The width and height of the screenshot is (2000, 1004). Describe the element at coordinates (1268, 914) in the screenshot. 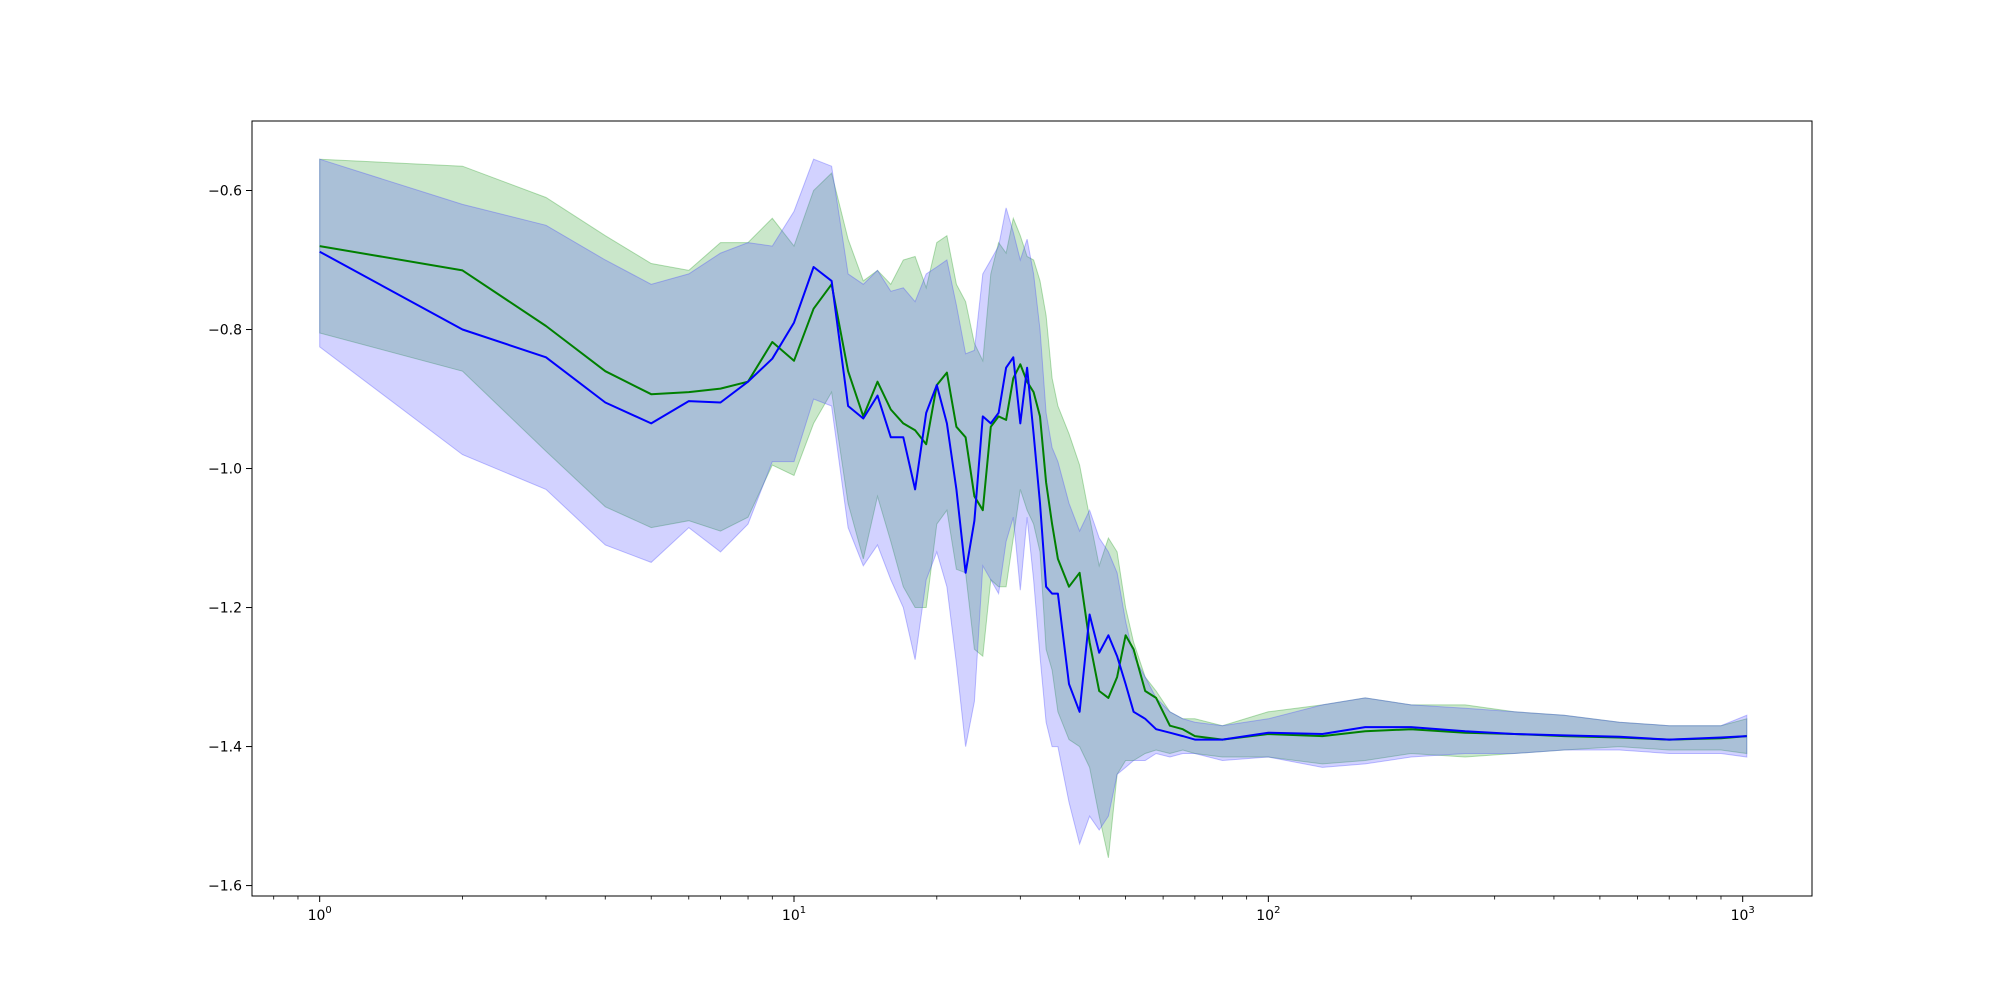

I see `x-tick-label: 10²` at that location.